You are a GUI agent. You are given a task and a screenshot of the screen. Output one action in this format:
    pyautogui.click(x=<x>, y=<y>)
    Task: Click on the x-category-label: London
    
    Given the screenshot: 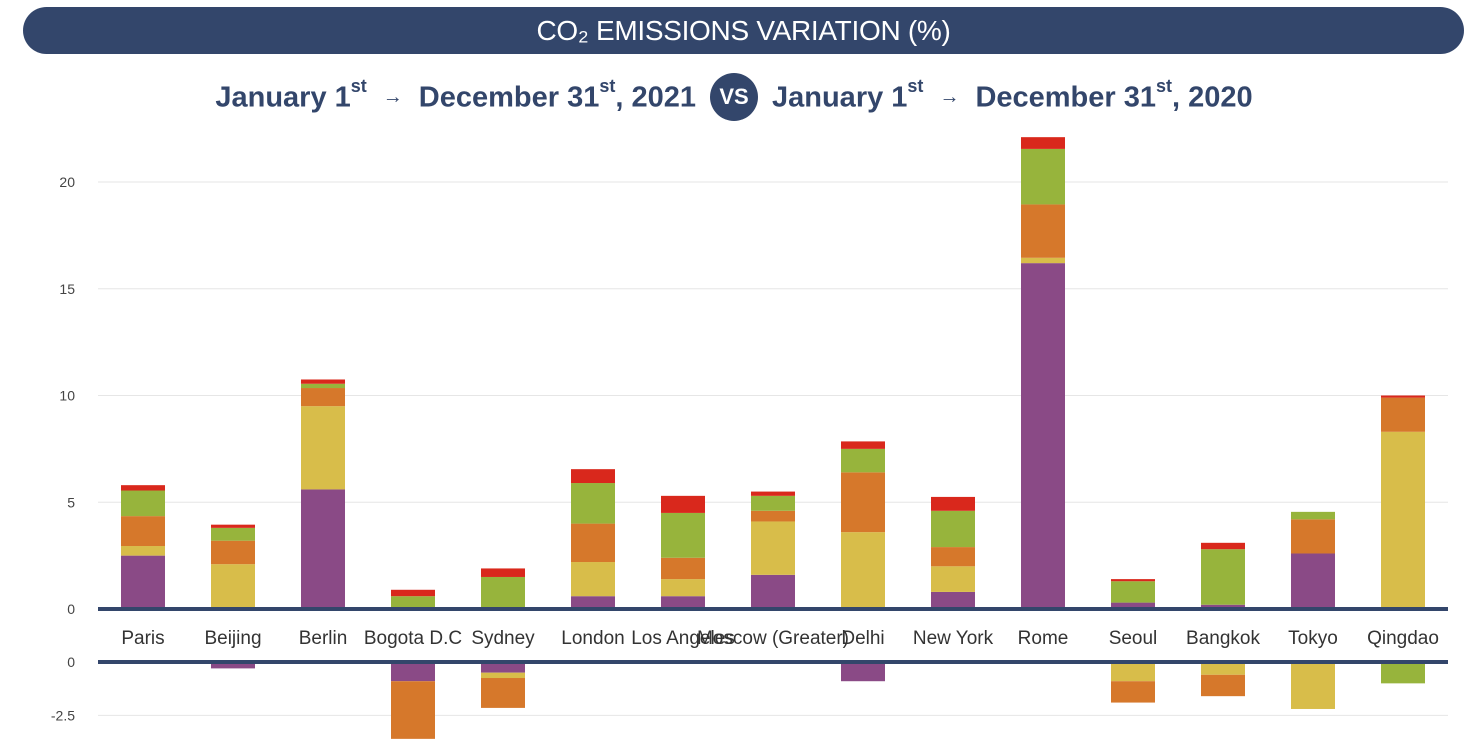 What is the action you would take?
    pyautogui.click(x=592, y=638)
    